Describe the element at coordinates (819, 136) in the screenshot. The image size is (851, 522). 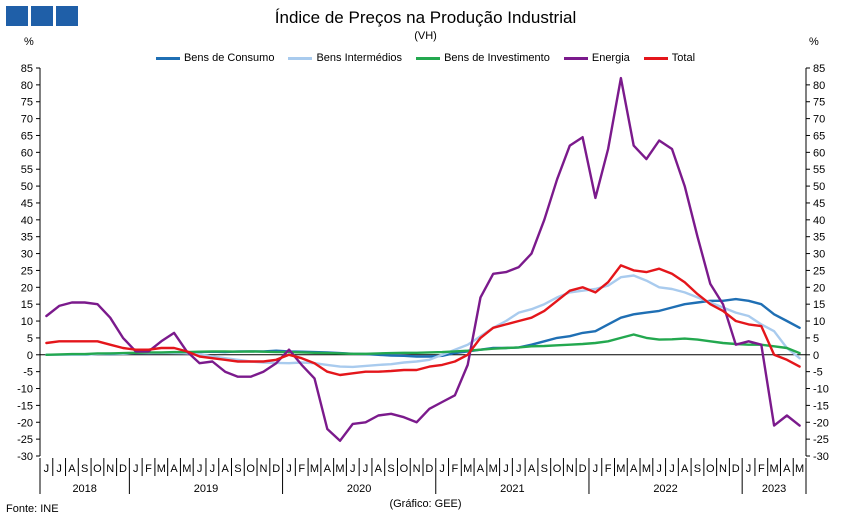
I see `y-tick-label-right: 65` at that location.